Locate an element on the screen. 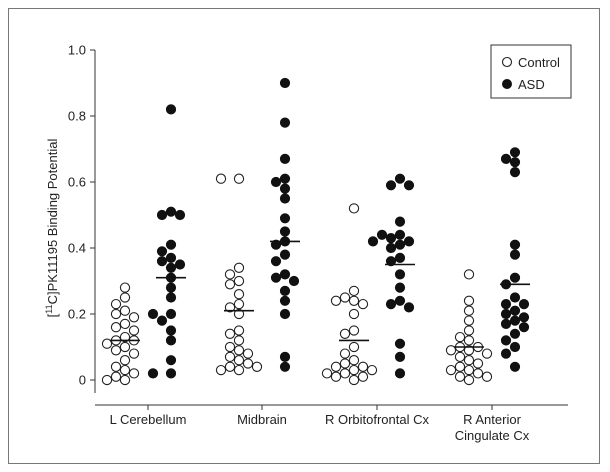 The height and width of the screenshot is (472, 610). y-axis-label-superscript: 11 is located at coordinates (49, 308).